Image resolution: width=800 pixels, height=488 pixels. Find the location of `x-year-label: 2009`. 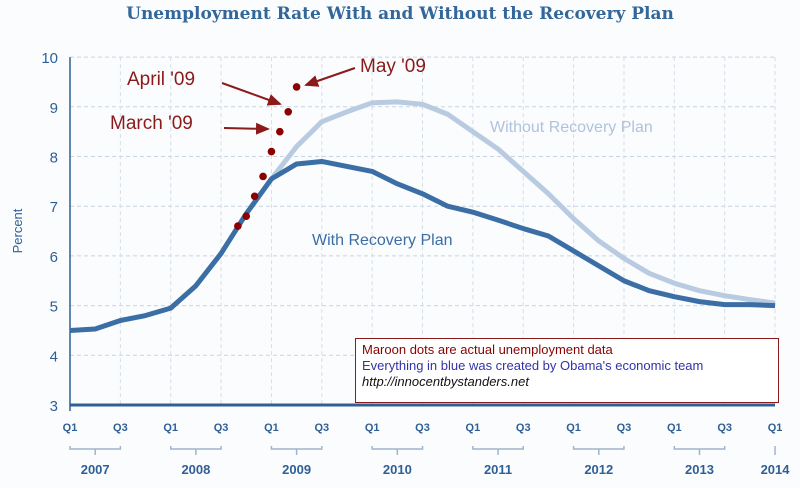

x-year-label: 2009 is located at coordinates (296, 469).